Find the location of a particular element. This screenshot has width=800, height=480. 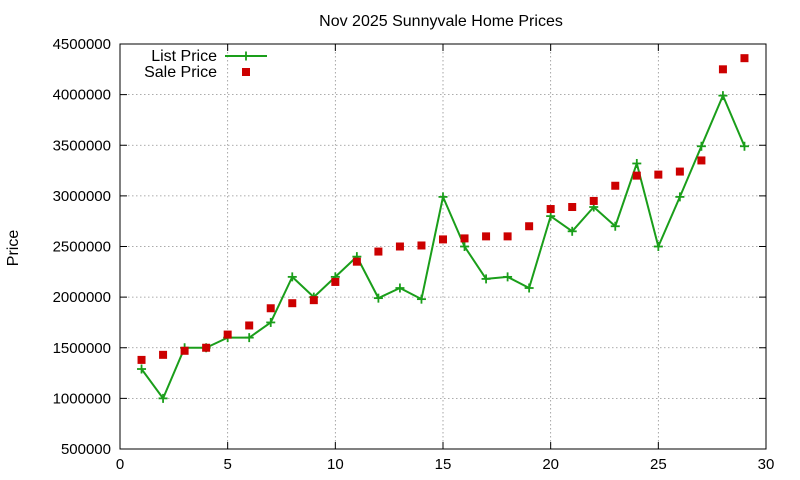

x-tick-label: 20 is located at coordinates (550, 464).